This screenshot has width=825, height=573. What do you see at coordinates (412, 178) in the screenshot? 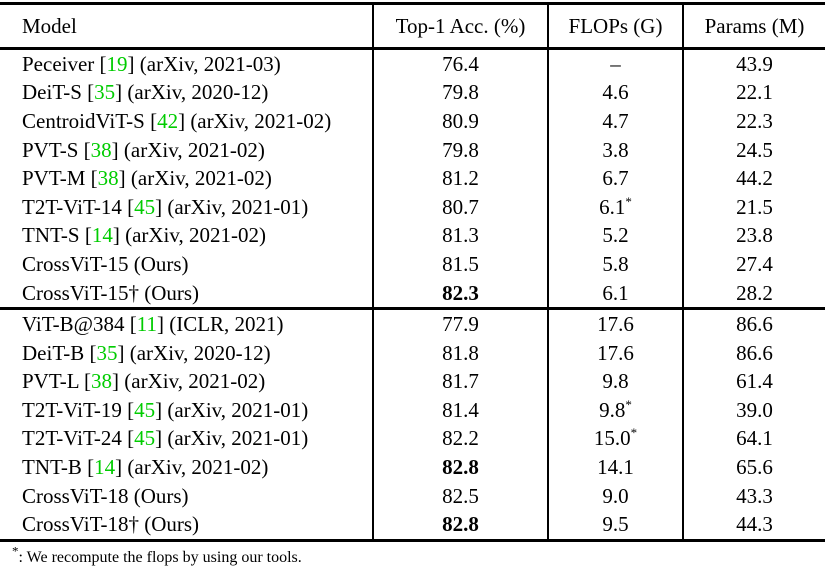
I see `table-row: PVT-M [38] (arXiv, 2021-02) 81.2 6.7 44.2` at bounding box center [412, 178].